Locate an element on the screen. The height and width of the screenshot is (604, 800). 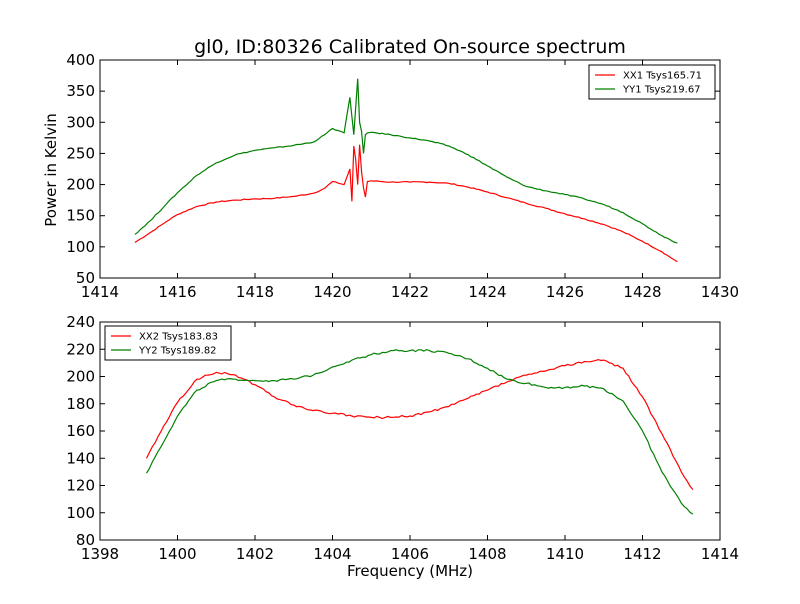
top-legend-box is located at coordinates (652, 82).